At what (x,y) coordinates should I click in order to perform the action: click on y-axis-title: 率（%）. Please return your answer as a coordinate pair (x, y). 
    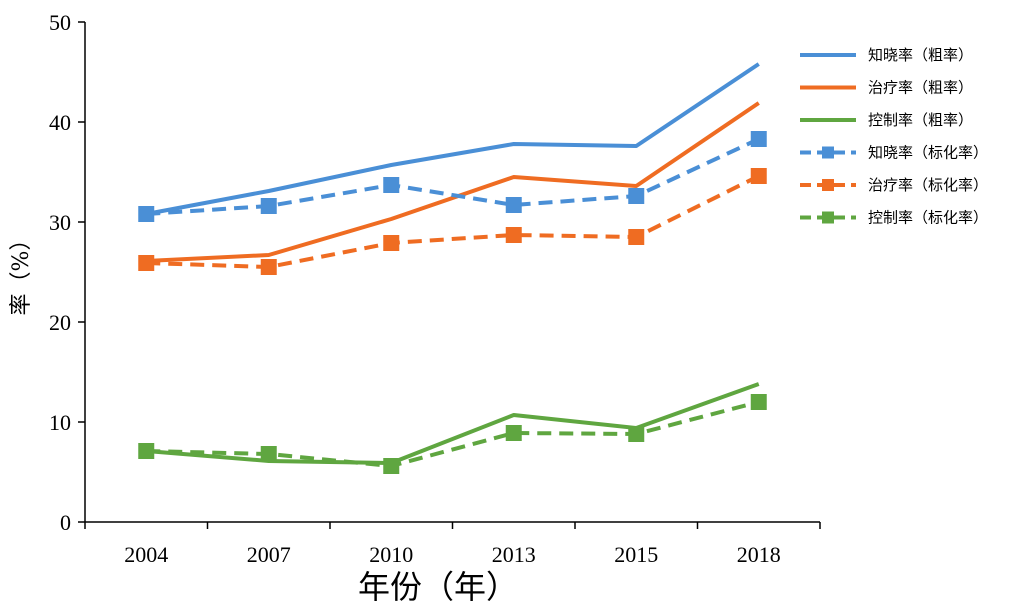
    Looking at the image, I should click on (21, 272).